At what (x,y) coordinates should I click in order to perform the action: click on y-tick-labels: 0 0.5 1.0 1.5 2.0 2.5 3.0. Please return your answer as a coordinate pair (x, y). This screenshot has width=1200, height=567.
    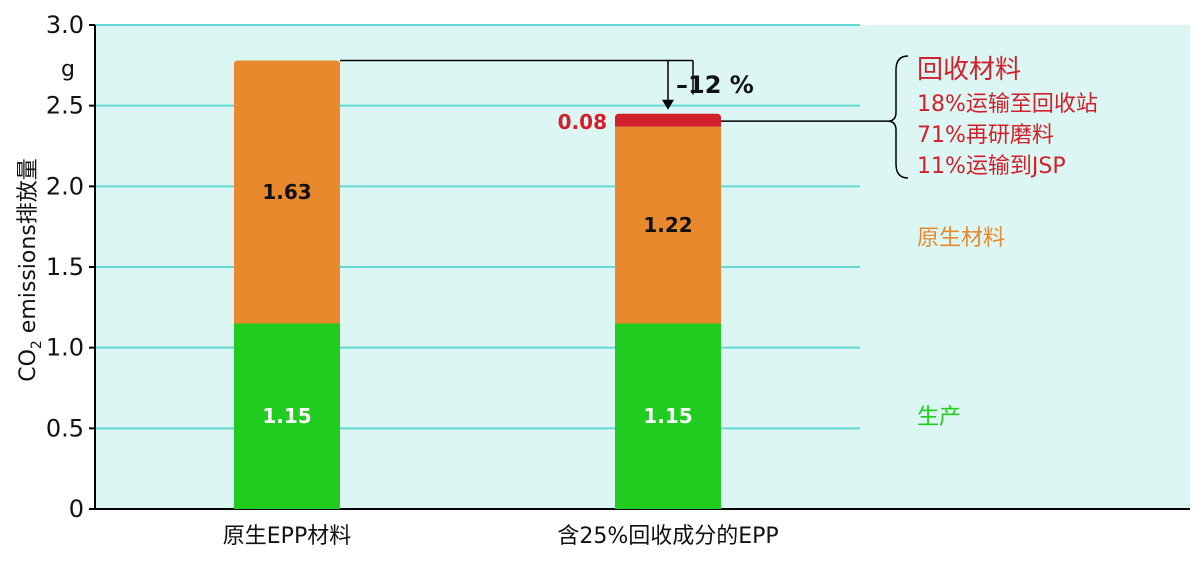
    Looking at the image, I should click on (70, 267).